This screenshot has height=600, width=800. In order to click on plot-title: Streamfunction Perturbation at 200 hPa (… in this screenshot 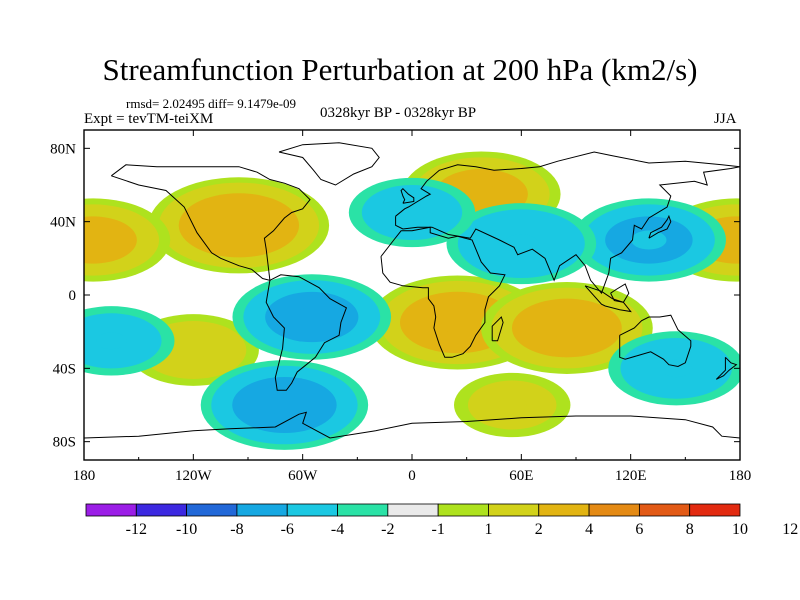, I will do `click(400, 69)`.